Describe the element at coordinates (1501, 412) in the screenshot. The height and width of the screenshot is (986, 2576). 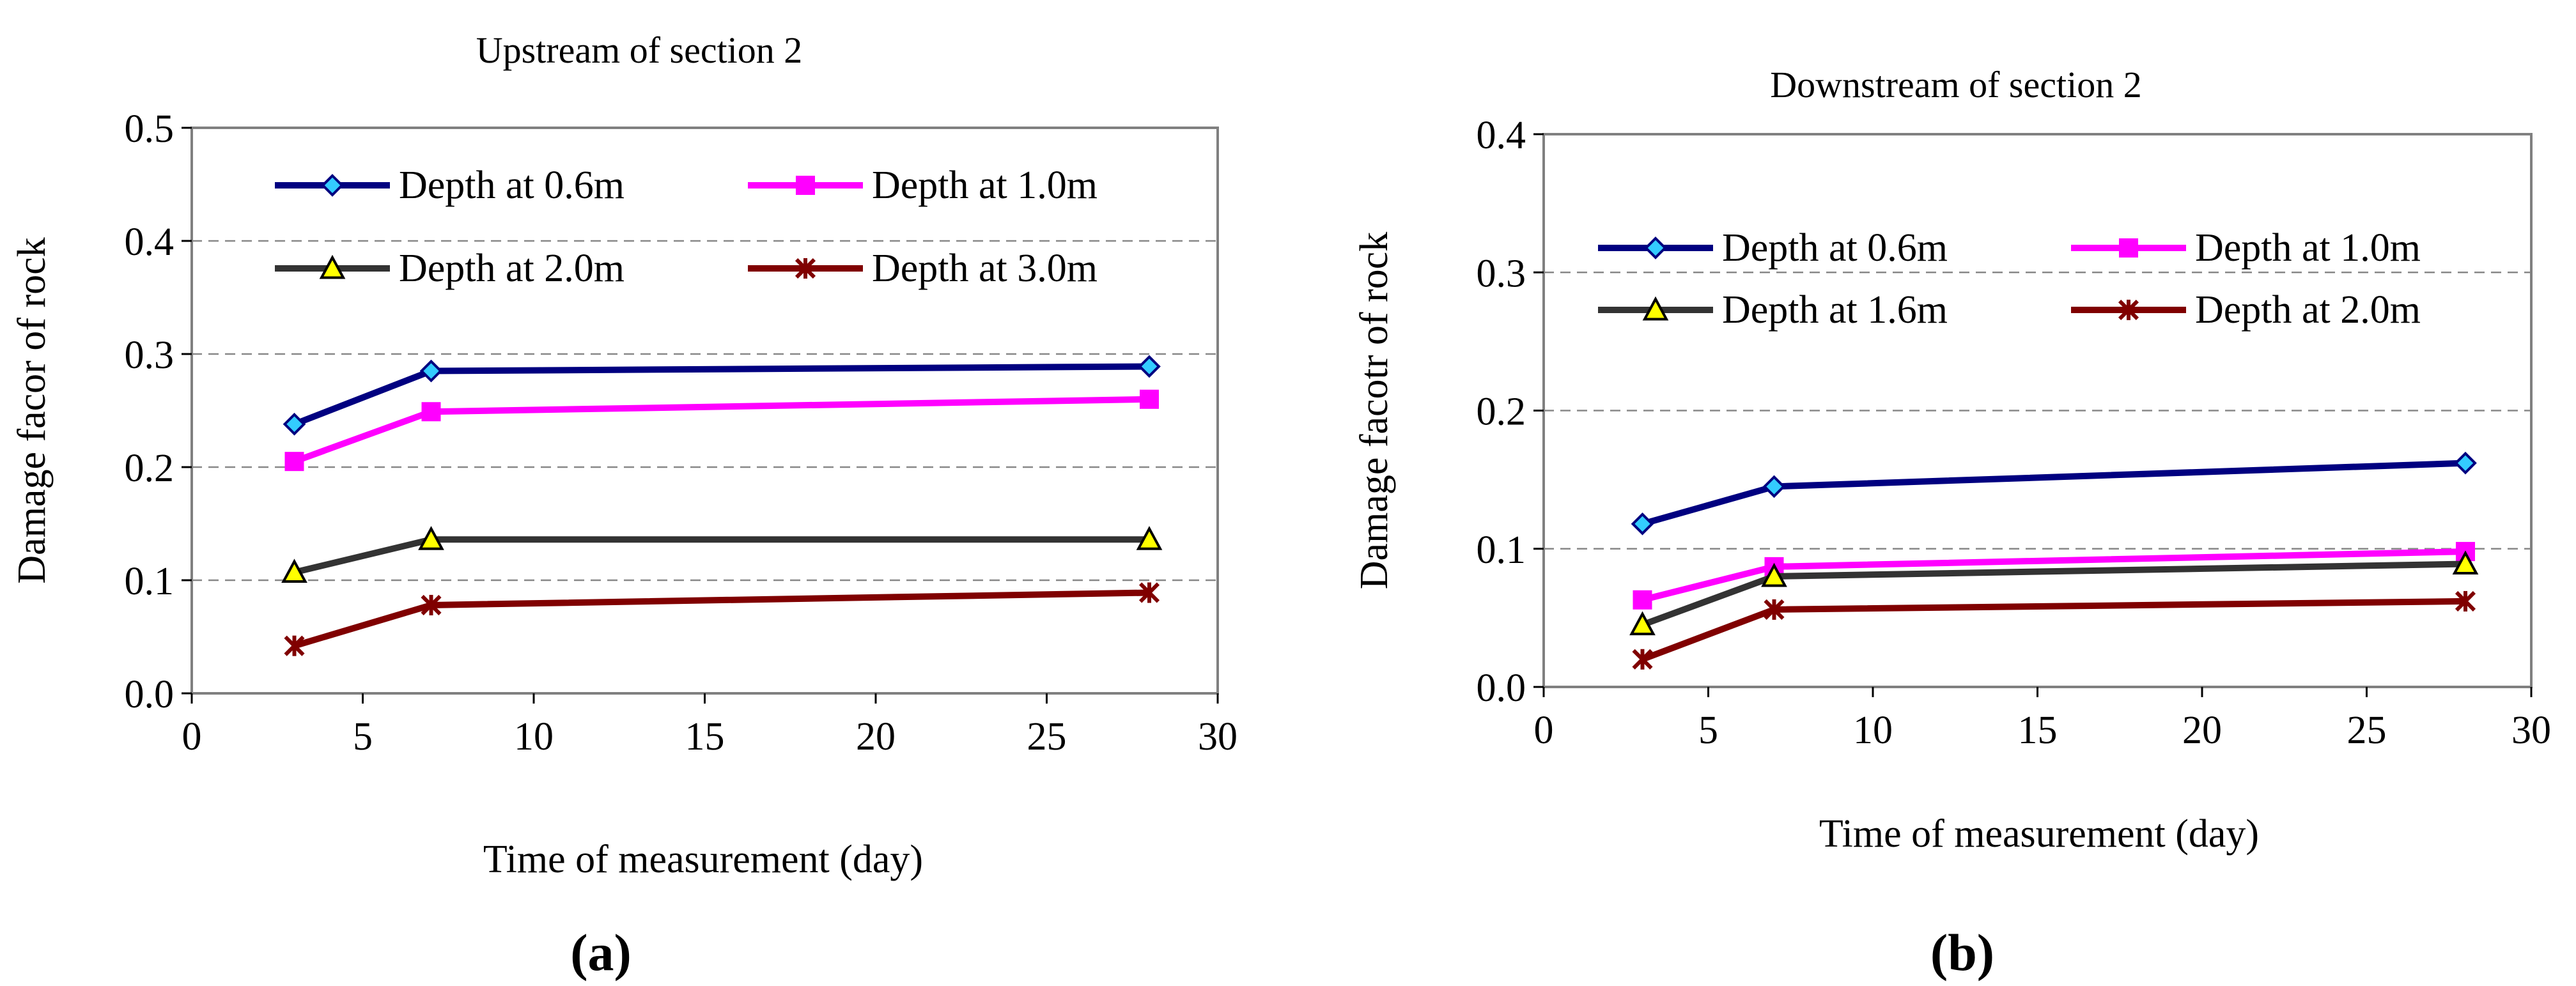
I see `y-tick-label-1-2: 0.2` at that location.